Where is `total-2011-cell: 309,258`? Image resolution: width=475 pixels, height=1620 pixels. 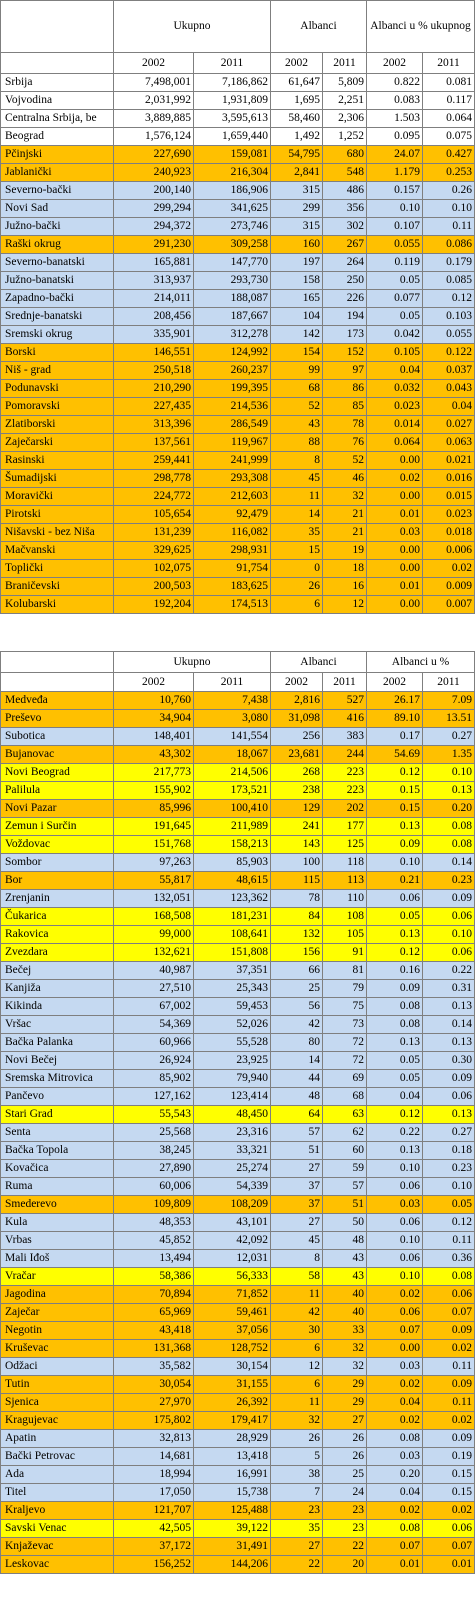 total-2011-cell: 309,258 is located at coordinates (232, 244).